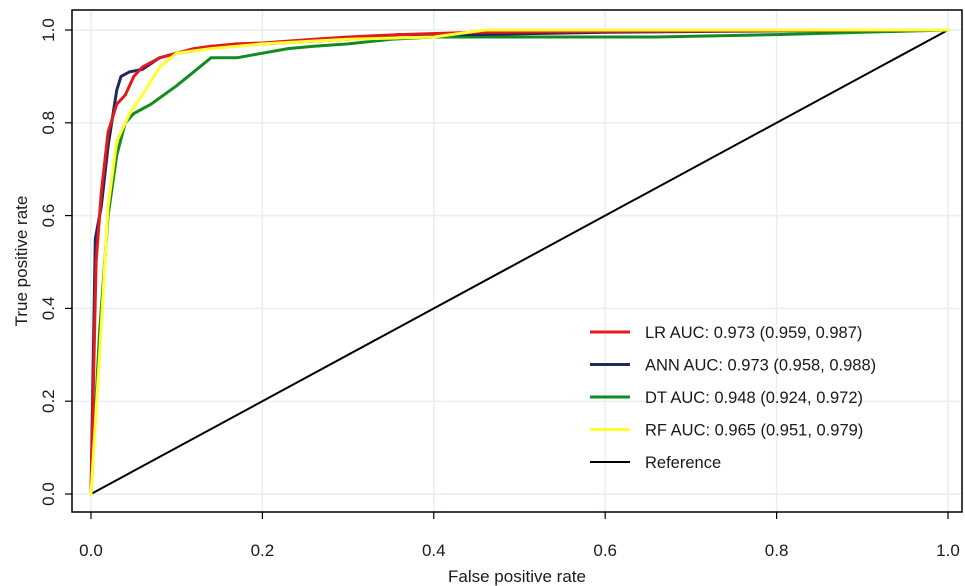 The width and height of the screenshot is (965, 586). Describe the element at coordinates (753, 333) in the screenshot. I see `legend-label-lr: LR AUC: 0.973 (0.959, 0.987)` at that location.